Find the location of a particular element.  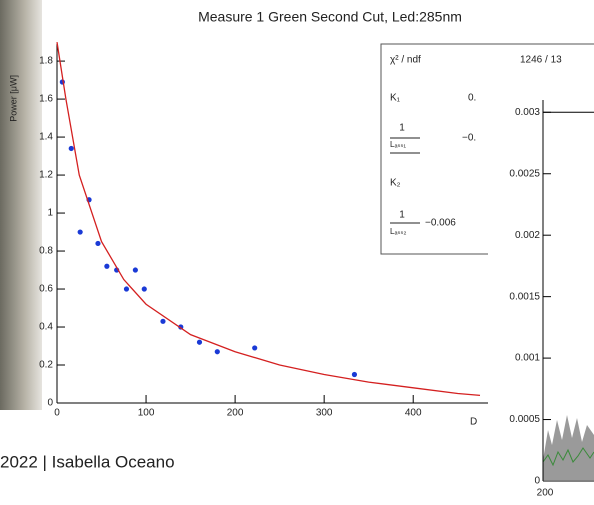

fit-value: 1246 / 13 is located at coordinates (541, 60).